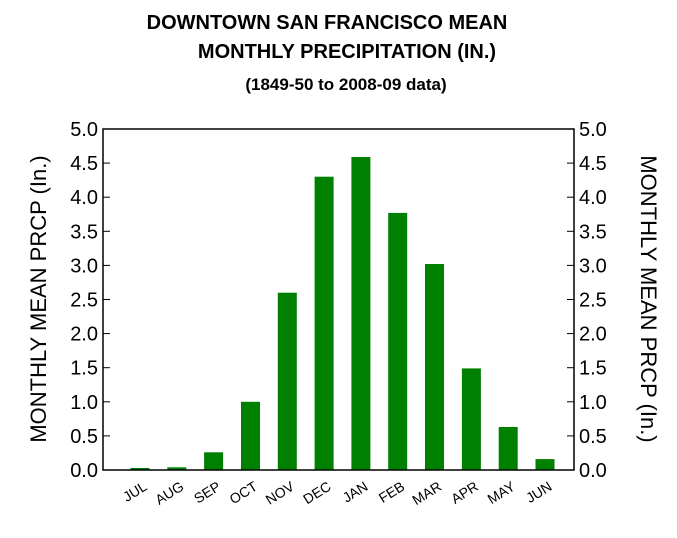 The image size is (677, 538). I want to click on x-tick-label-jun: JUN, so click(539, 492).